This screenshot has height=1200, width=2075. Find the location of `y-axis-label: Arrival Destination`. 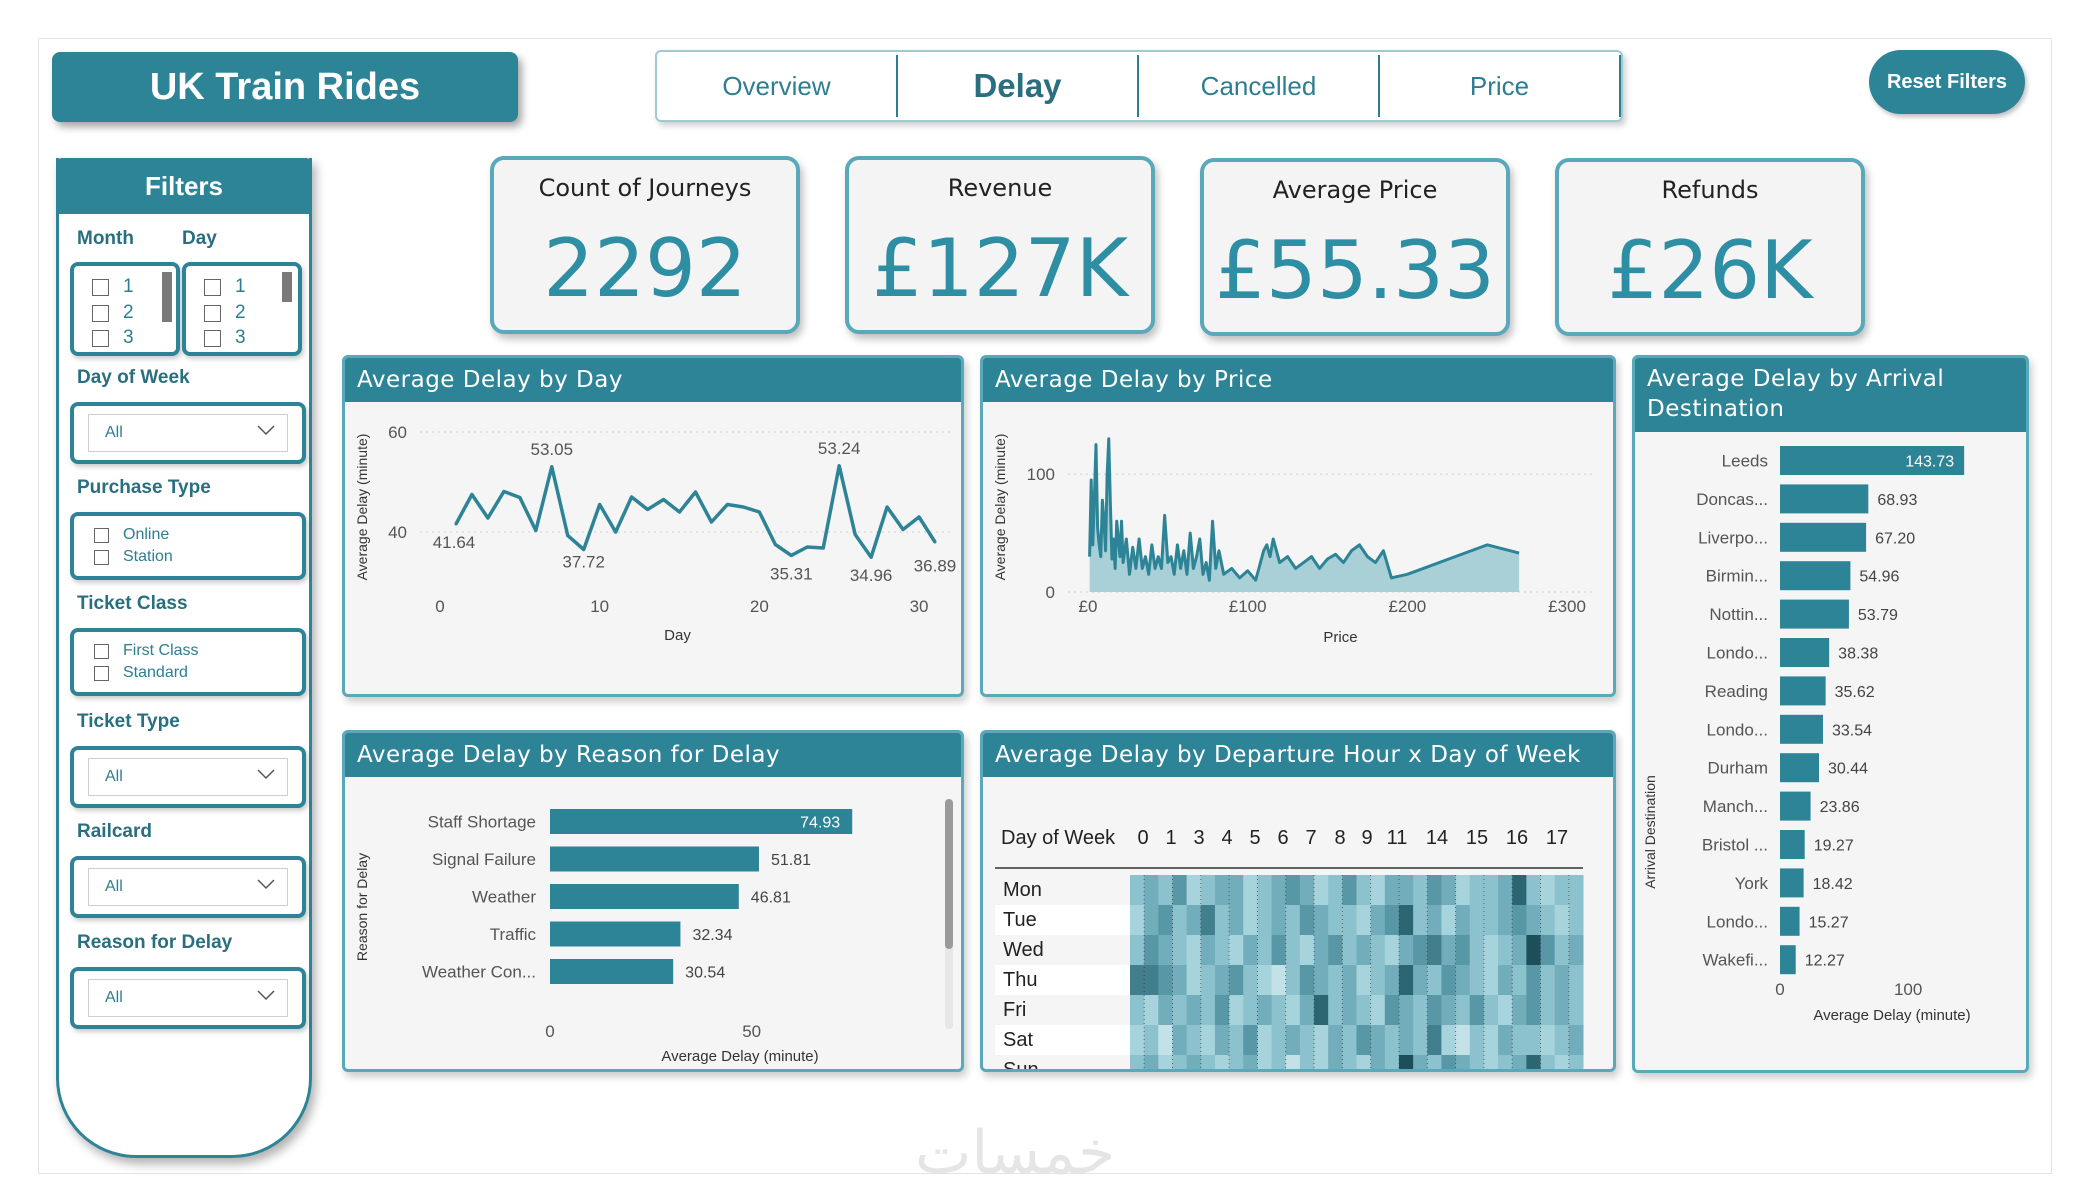

y-axis-label: Arrival Destination is located at coordinates (1650, 832).